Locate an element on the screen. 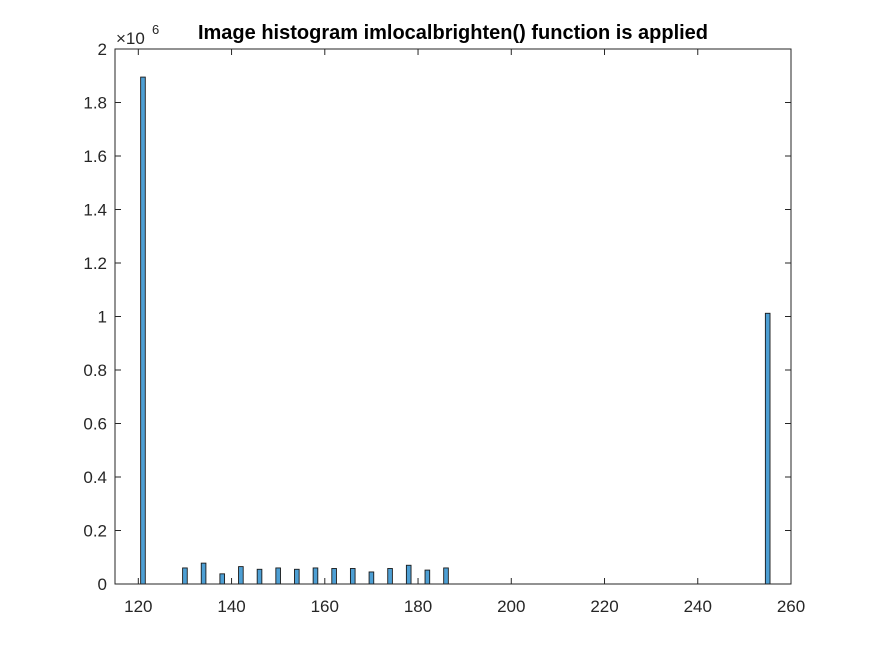 The width and height of the screenshot is (875, 656). x-tick-label: 160 is located at coordinates (325, 606).